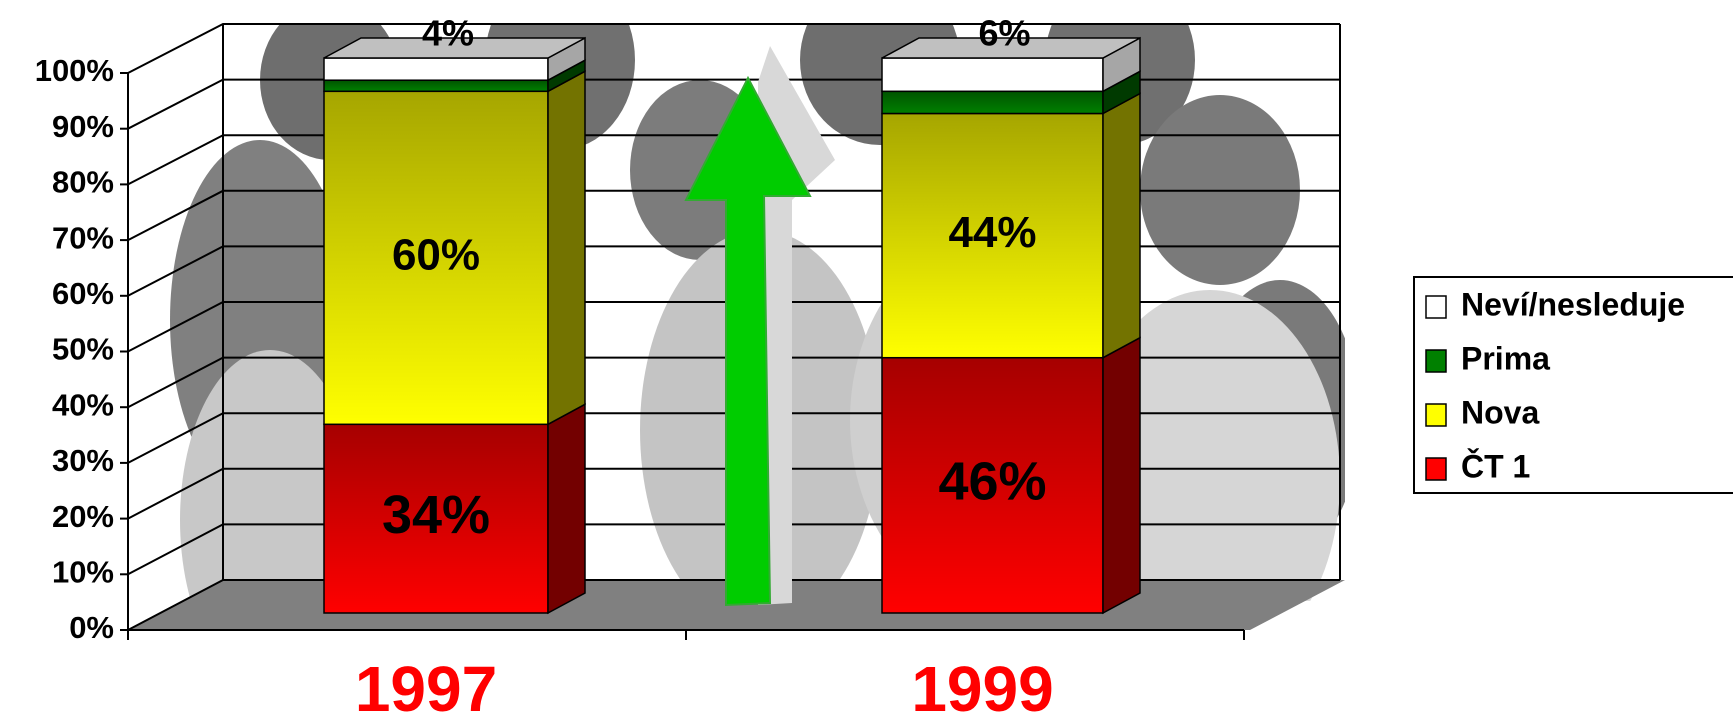  What do you see at coordinates (83, 182) in the screenshot?
I see `y-tick-label: 80%` at bounding box center [83, 182].